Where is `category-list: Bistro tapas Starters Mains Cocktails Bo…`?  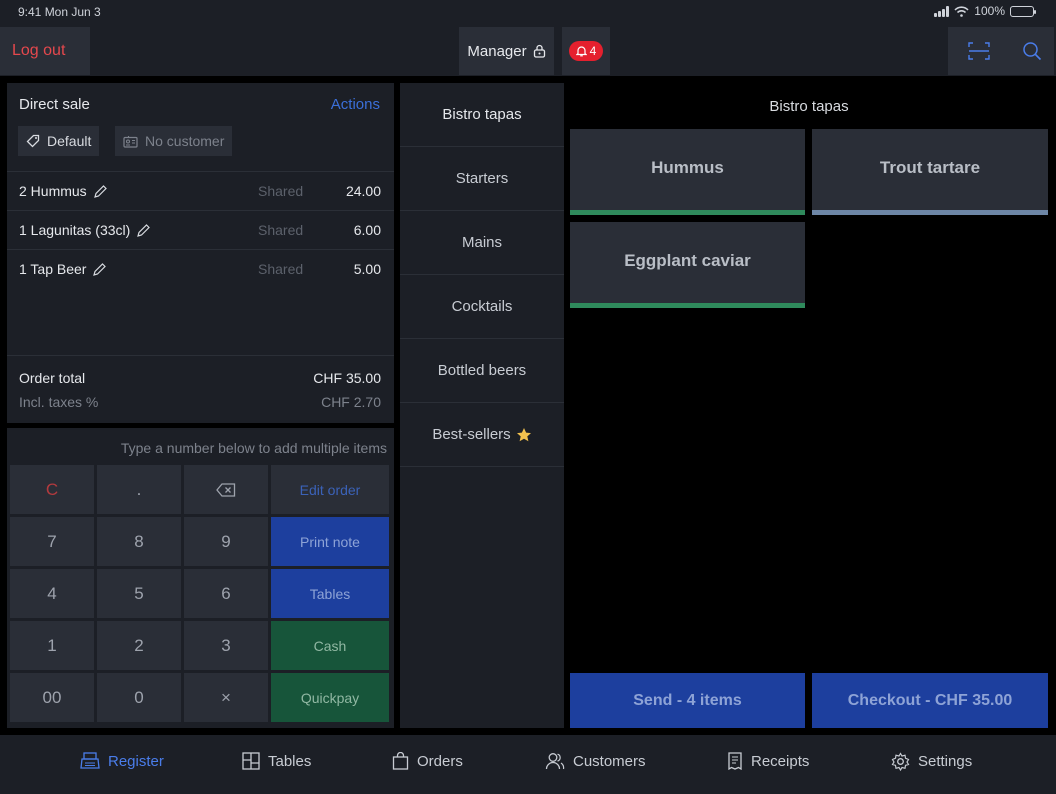 category-list: Bistro tapas Starters Mains Cocktails Bo… is located at coordinates (482, 405).